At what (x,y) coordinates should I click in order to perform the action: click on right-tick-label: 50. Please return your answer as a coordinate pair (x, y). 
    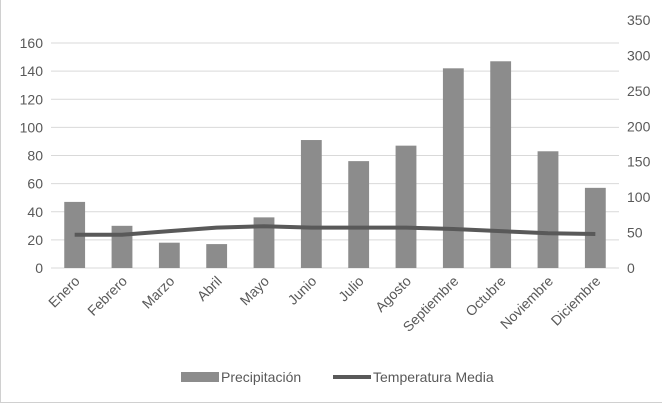
    Looking at the image, I should click on (635, 233).